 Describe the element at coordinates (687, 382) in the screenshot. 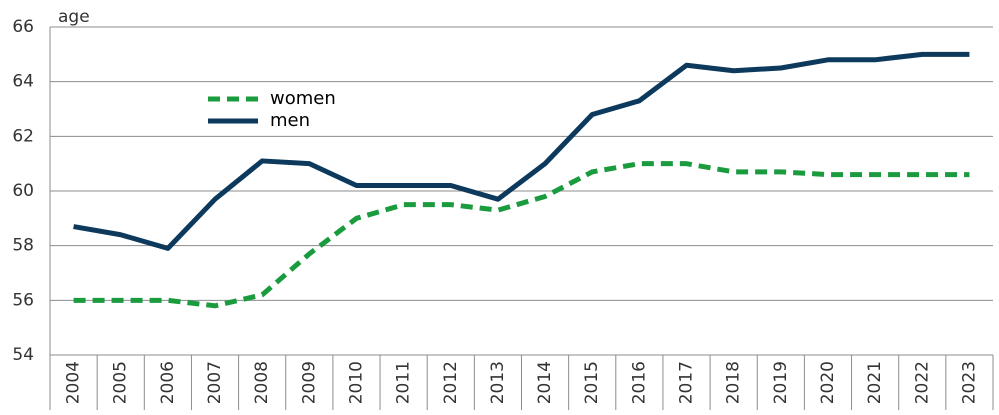

I see `x-tick-label: 2017` at that location.